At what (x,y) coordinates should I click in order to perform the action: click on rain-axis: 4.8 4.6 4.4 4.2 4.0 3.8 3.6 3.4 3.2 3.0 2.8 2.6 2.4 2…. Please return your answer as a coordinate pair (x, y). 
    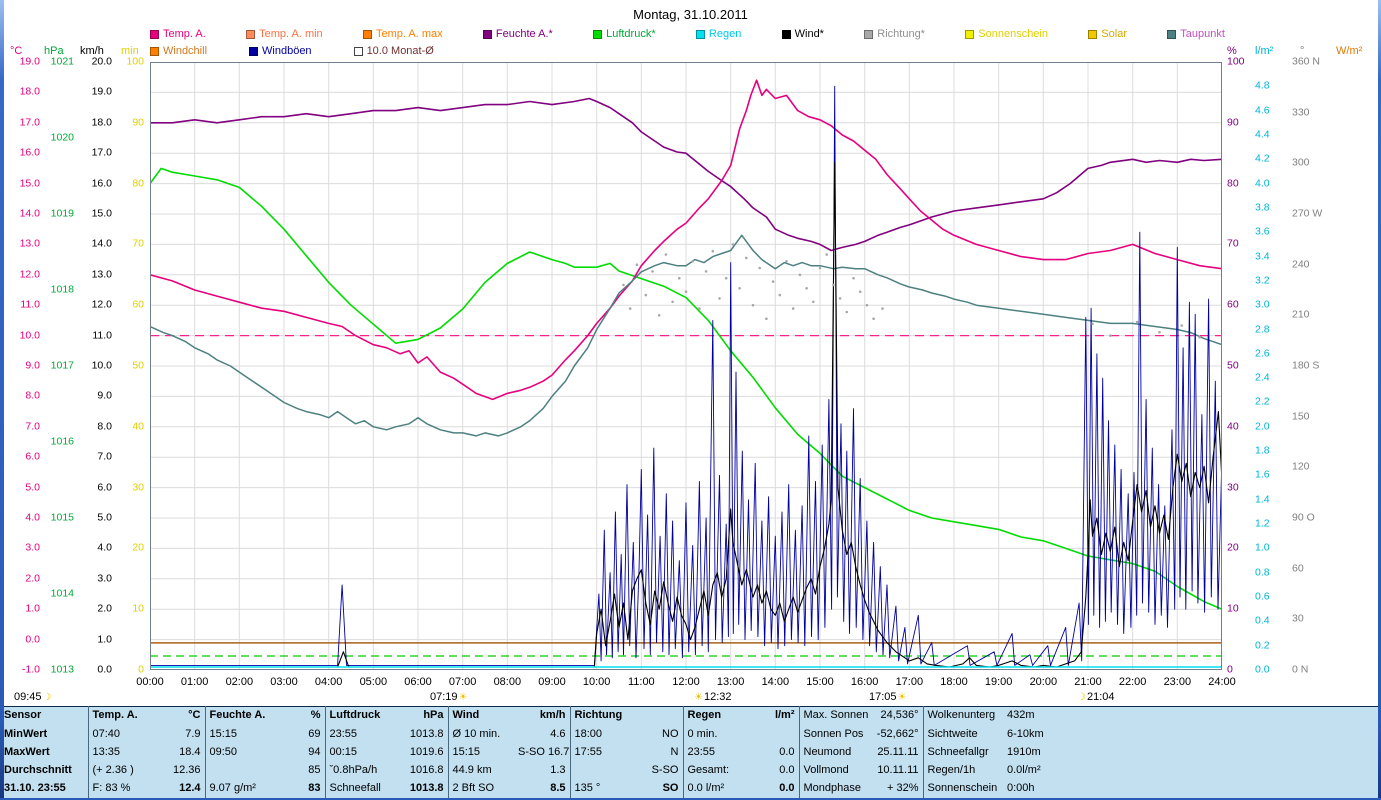
    Looking at the image, I should click on (1269, 368).